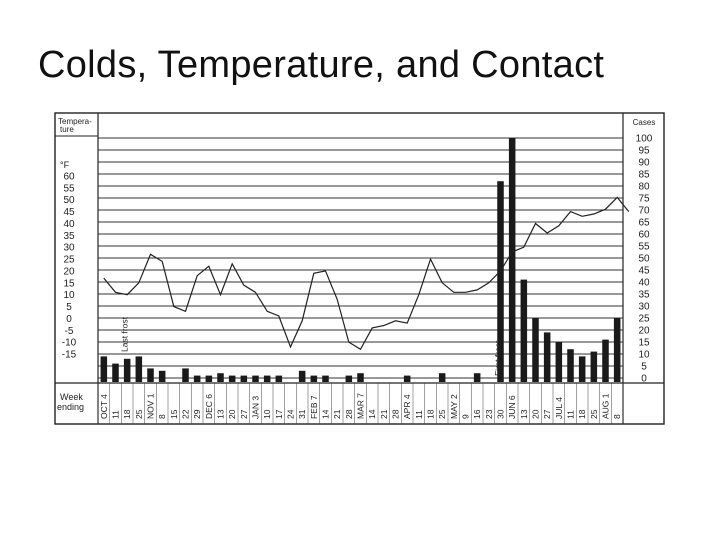 This screenshot has width=720, height=540. Describe the element at coordinates (69, 236) in the screenshot. I see `temperature-tick-label: 35` at that location.